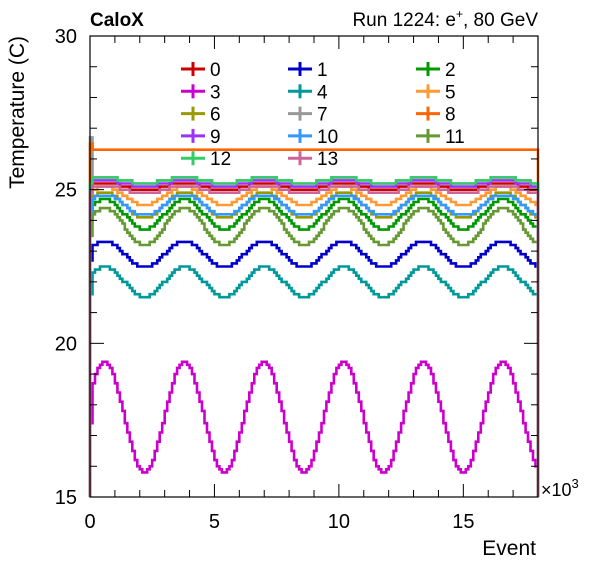 The height and width of the screenshot is (577, 596). What do you see at coordinates (450, 92) in the screenshot?
I see `legend-label: 5` at bounding box center [450, 92].